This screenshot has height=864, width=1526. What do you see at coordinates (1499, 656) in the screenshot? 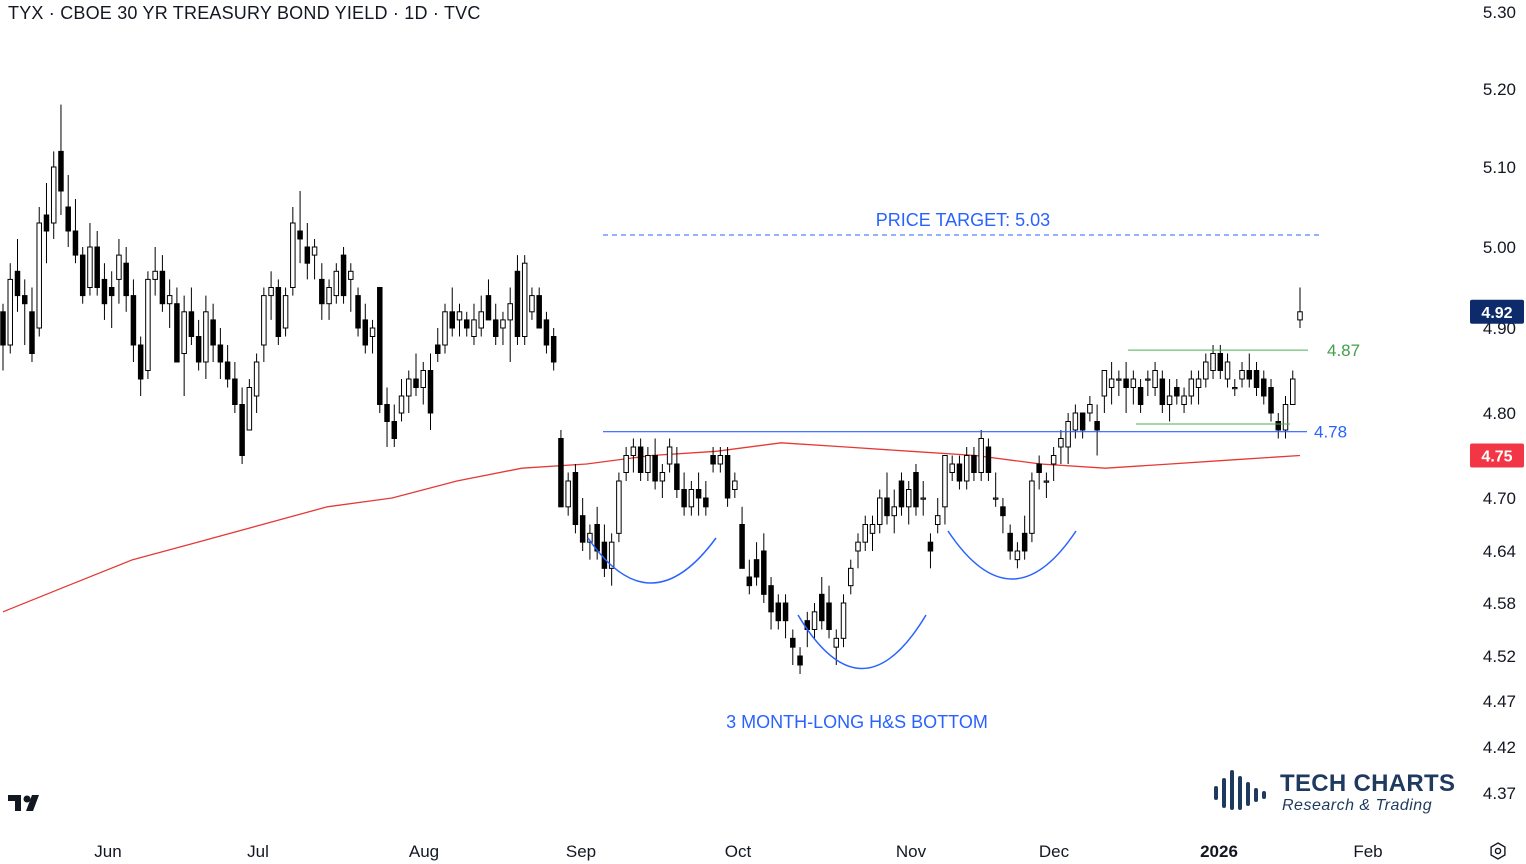
I see `y-tick-label: 4.52` at bounding box center [1499, 656].